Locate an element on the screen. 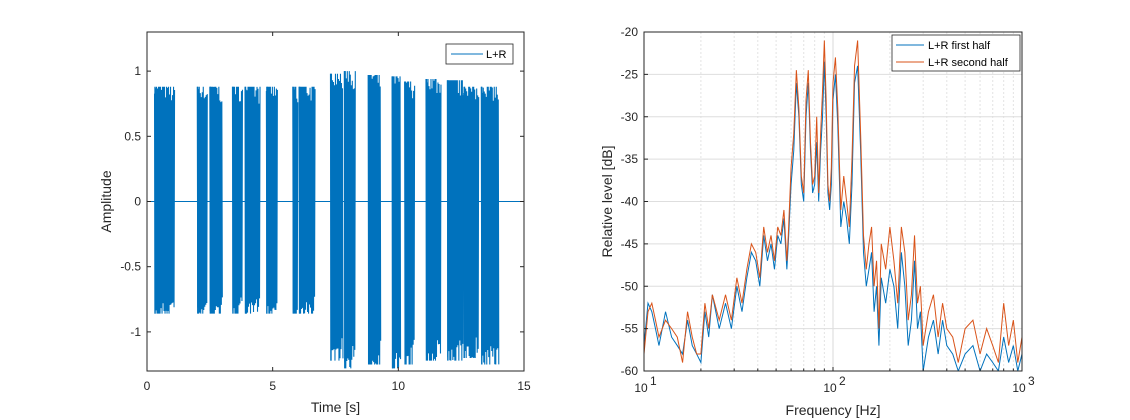  legend-label-first-half: L+R first half is located at coordinates (959, 46).